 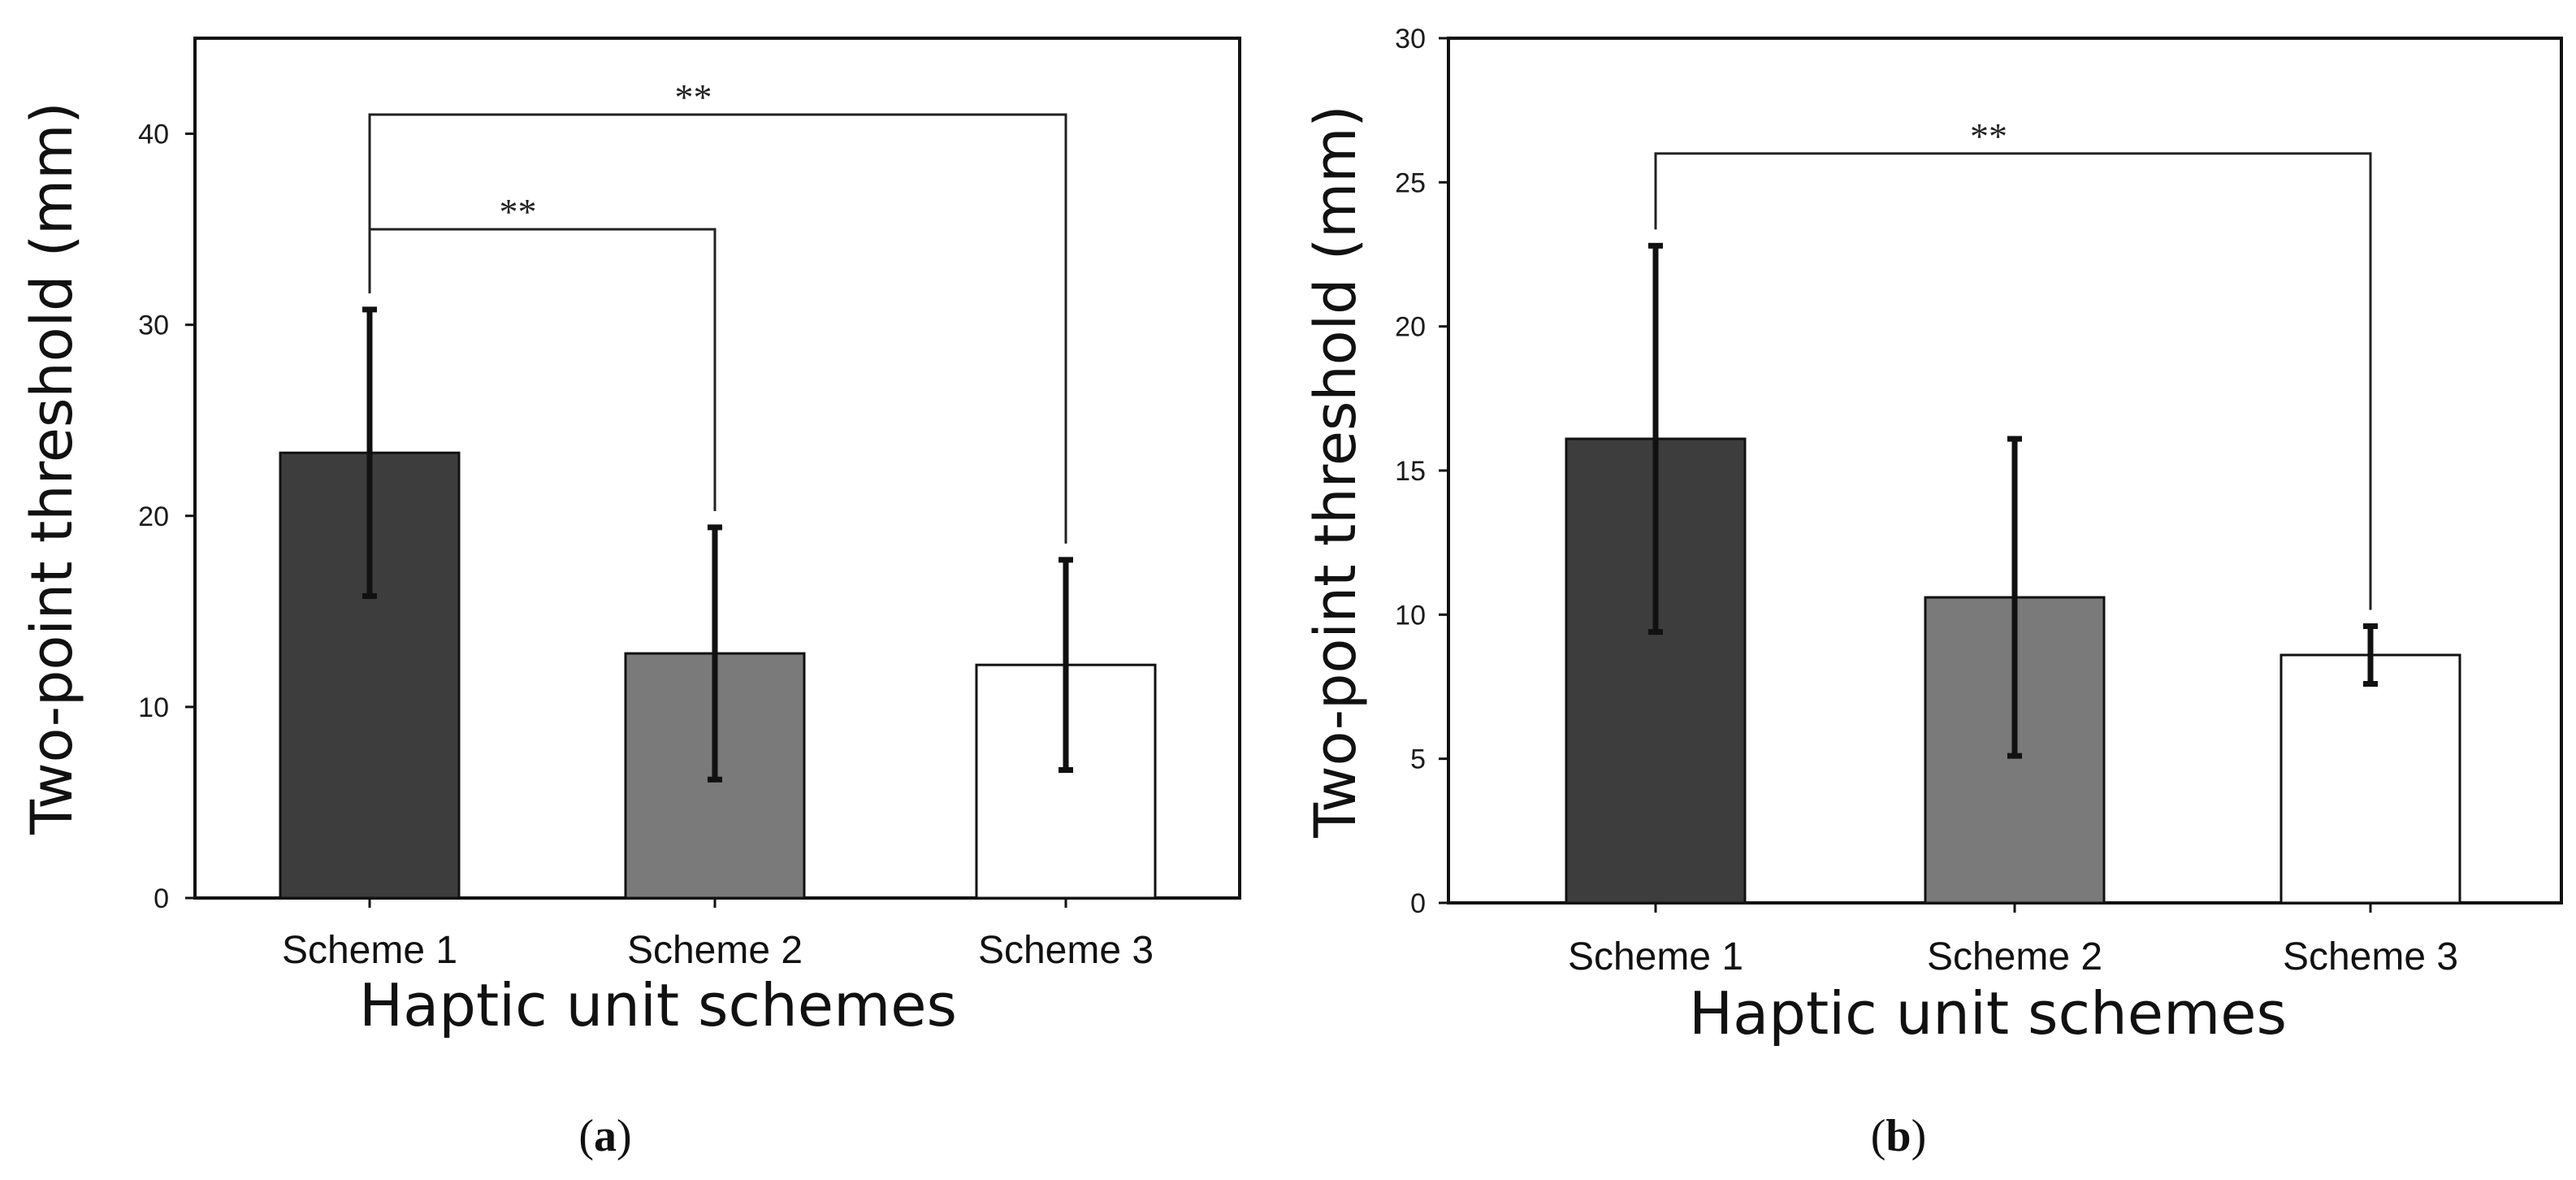 What do you see at coordinates (658, 1005) in the screenshot?
I see `panel-a-x-axis-label: Haptic unit schemes` at bounding box center [658, 1005].